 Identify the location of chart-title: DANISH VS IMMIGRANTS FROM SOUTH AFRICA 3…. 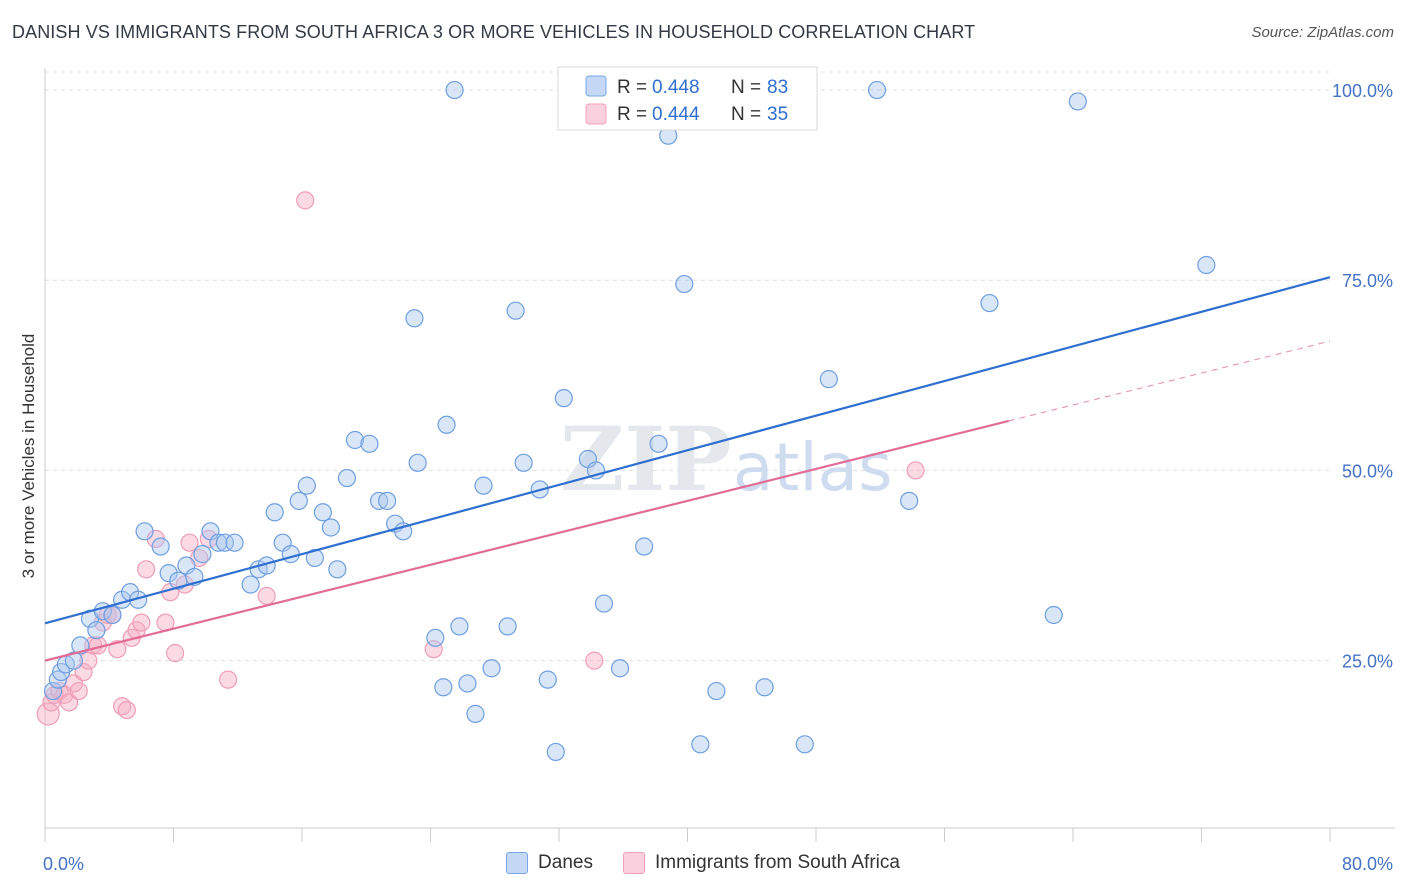
(494, 32).